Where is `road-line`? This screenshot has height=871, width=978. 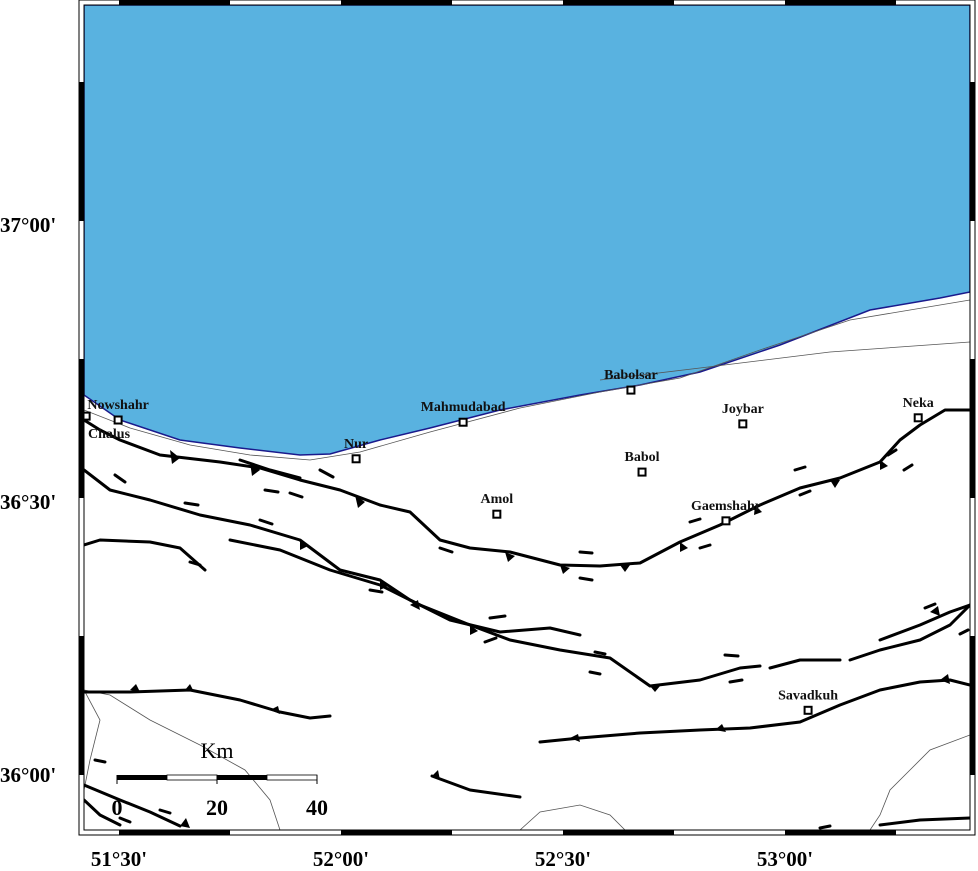 road-line is located at coordinates (784, 361).